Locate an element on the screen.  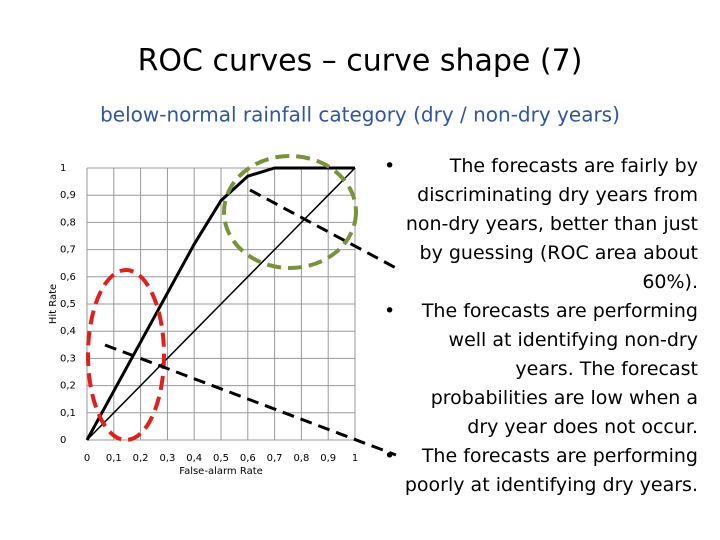
x-tick-label: 0,7 is located at coordinates (275, 458).